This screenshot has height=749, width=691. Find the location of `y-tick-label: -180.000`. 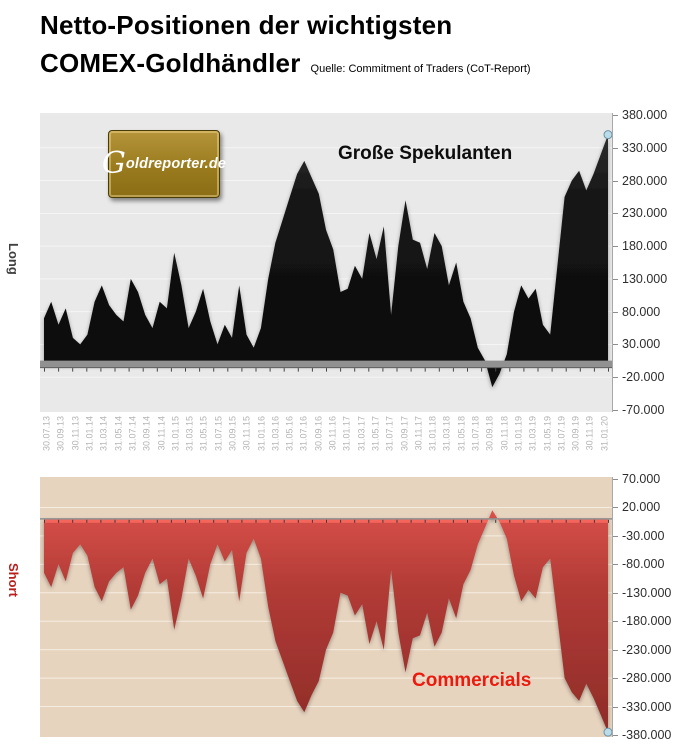

y-tick-label: -180.000 is located at coordinates (647, 621).